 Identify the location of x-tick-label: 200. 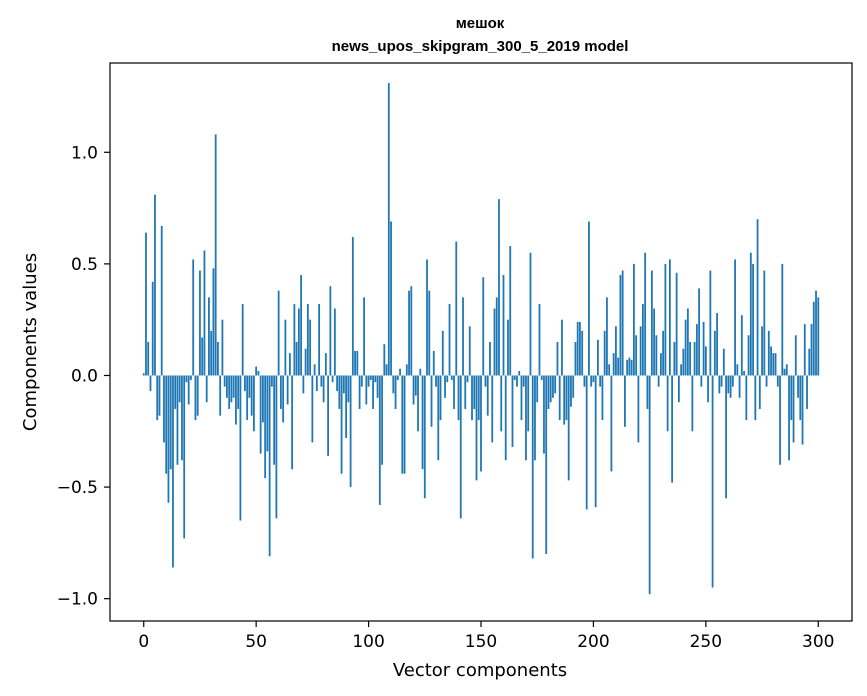
(593, 642).